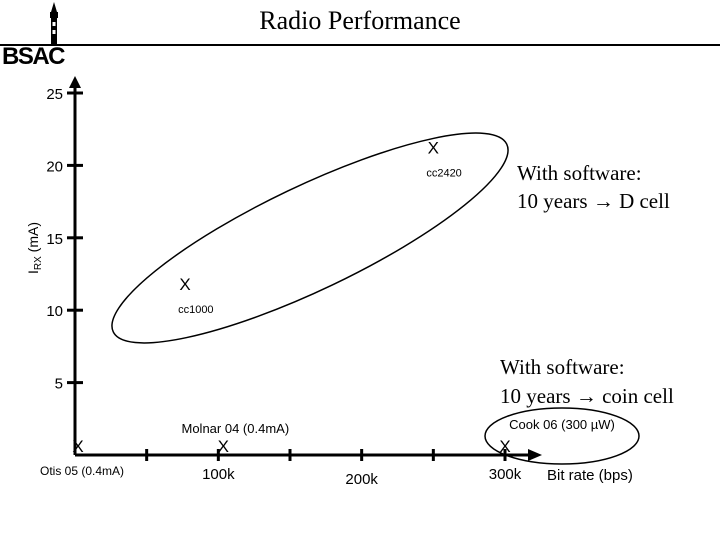  I want to click on data-point-label: cc1000, so click(195, 310).